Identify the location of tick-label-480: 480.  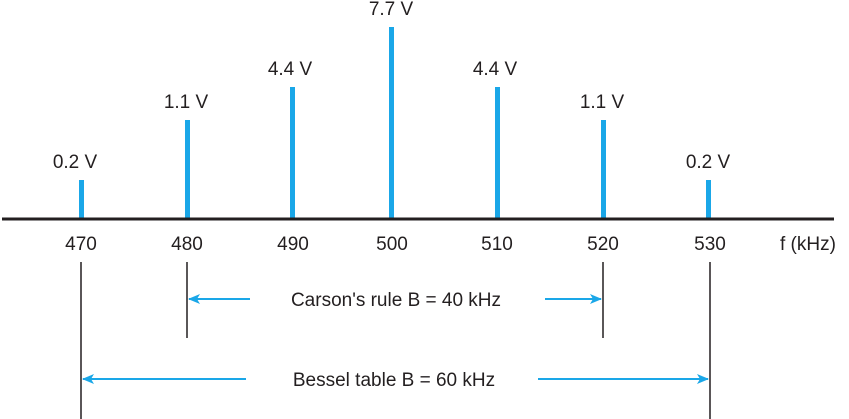
(187, 244).